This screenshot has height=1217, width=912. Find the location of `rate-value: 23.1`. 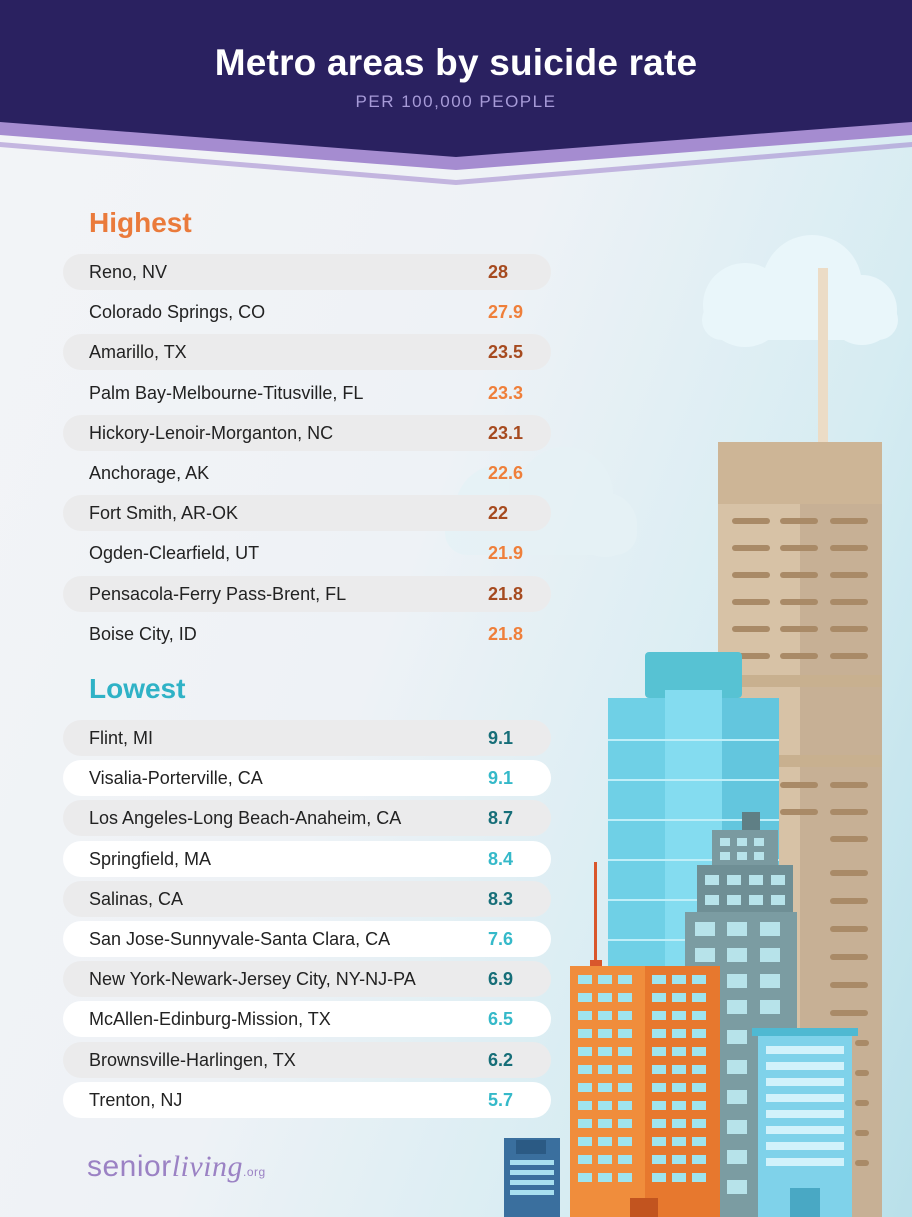

rate-value: 23.1 is located at coordinates (506, 432).